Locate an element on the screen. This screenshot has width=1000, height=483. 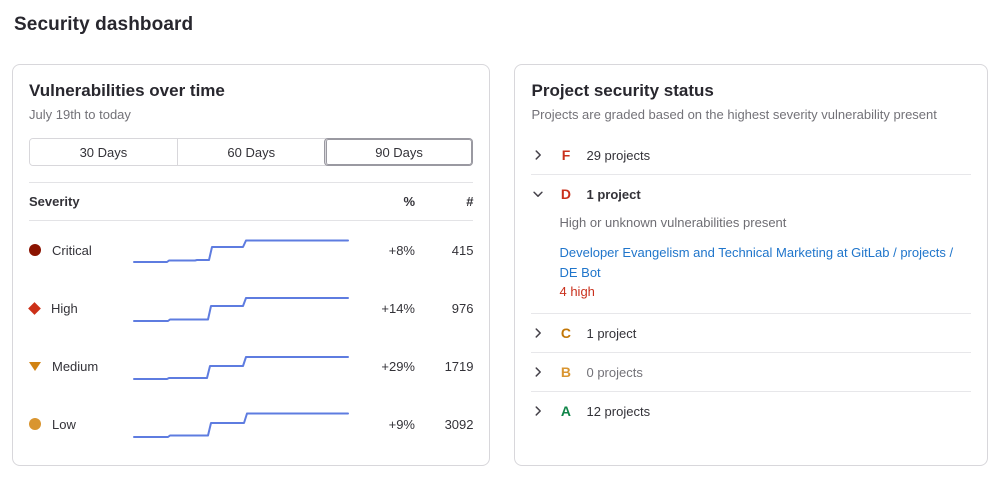
grade-d-description: High or unknown vulnerabilities present is located at coordinates (673, 222).